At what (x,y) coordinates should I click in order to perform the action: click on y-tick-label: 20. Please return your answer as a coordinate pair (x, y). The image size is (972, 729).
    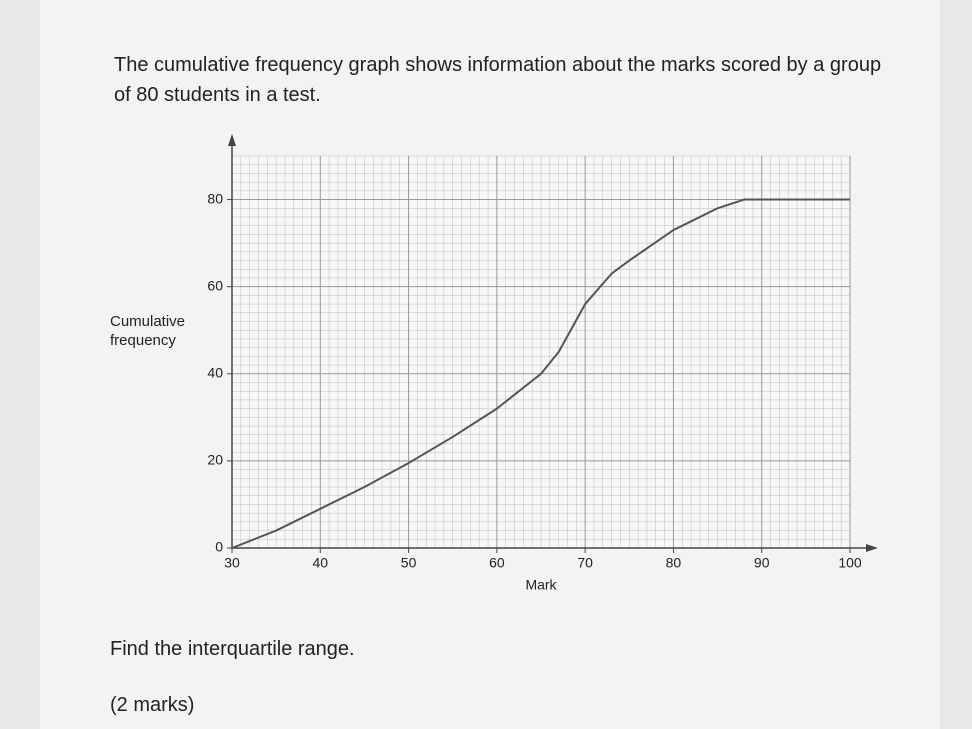
    Looking at the image, I should click on (215, 460).